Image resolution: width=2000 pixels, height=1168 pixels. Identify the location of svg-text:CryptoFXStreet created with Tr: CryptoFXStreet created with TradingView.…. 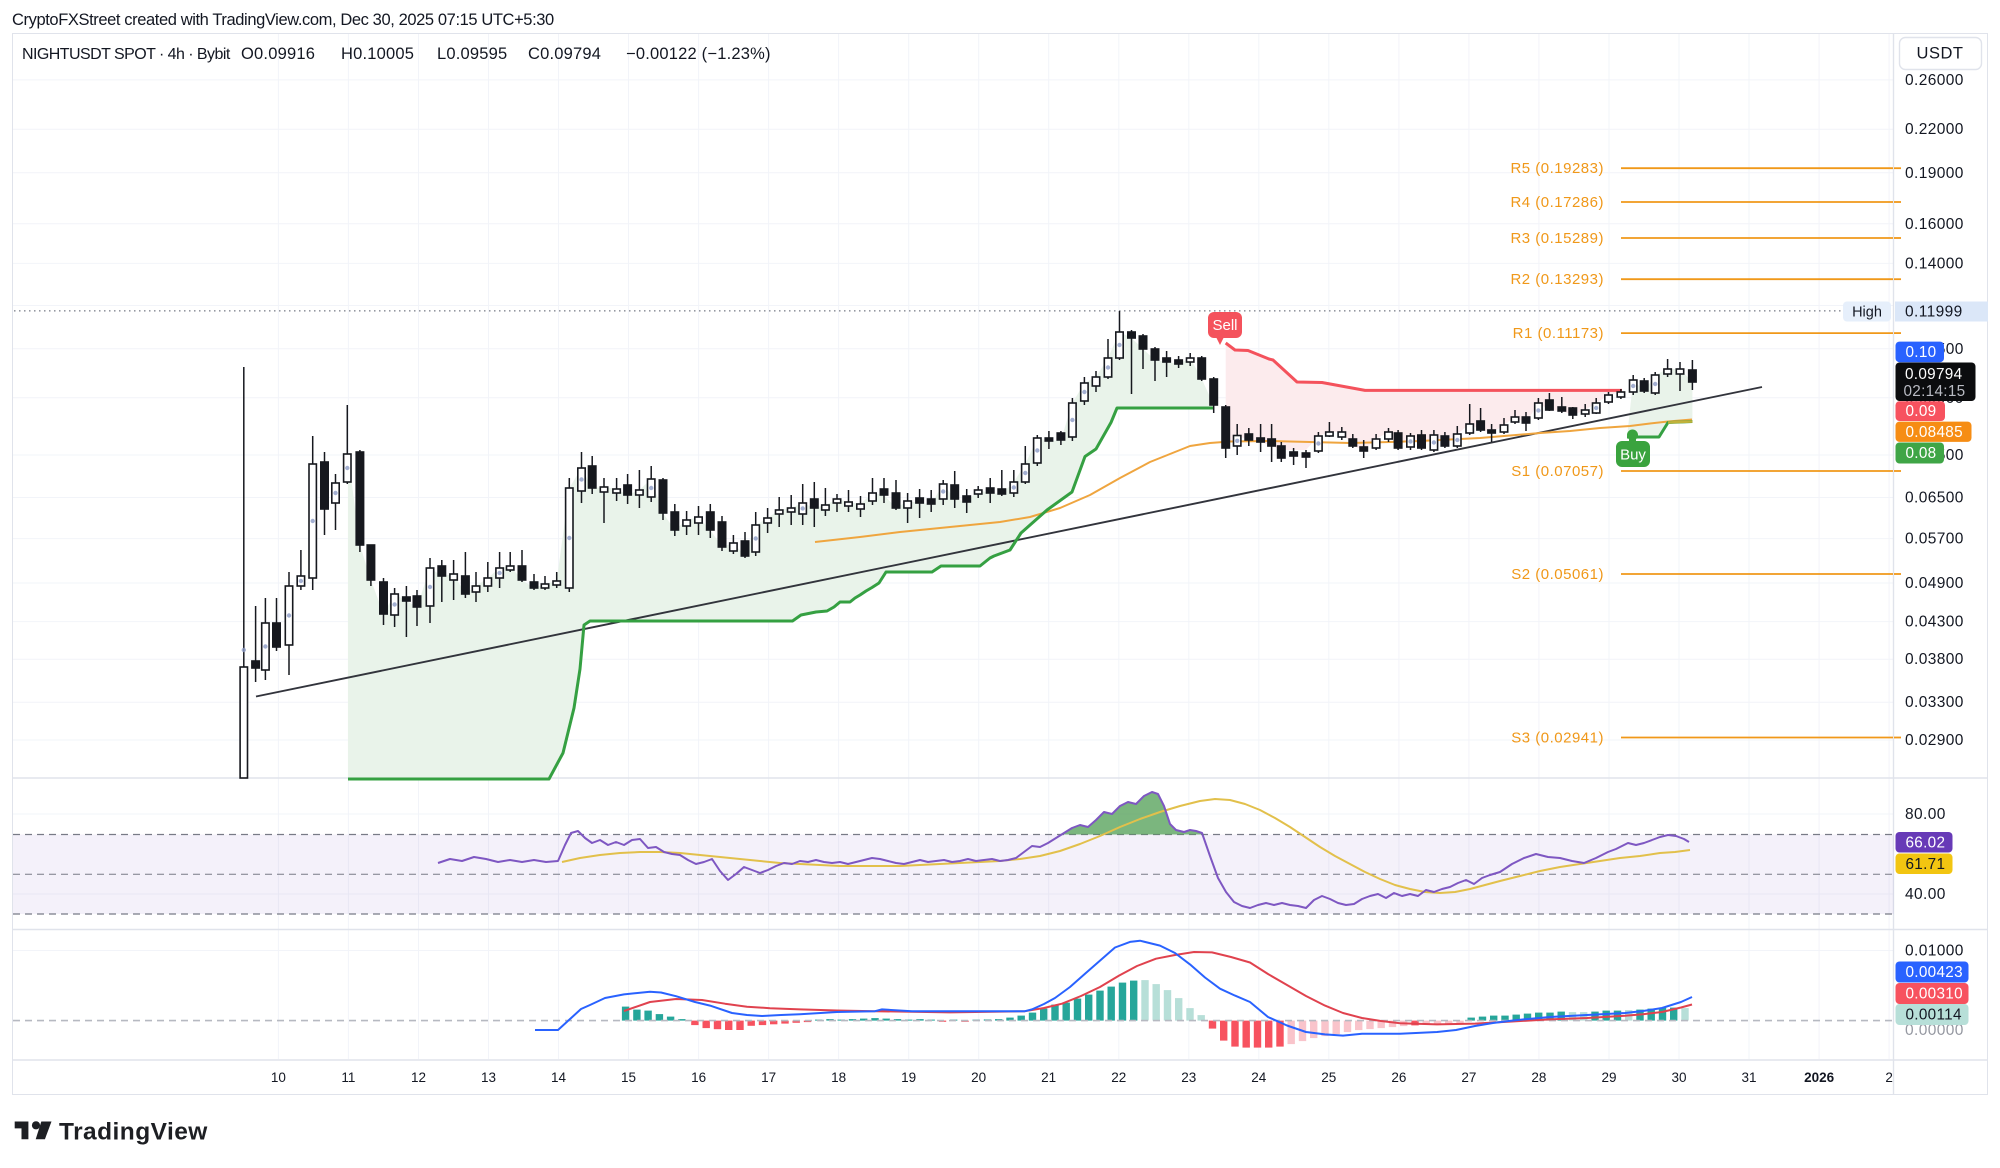
(283, 20).